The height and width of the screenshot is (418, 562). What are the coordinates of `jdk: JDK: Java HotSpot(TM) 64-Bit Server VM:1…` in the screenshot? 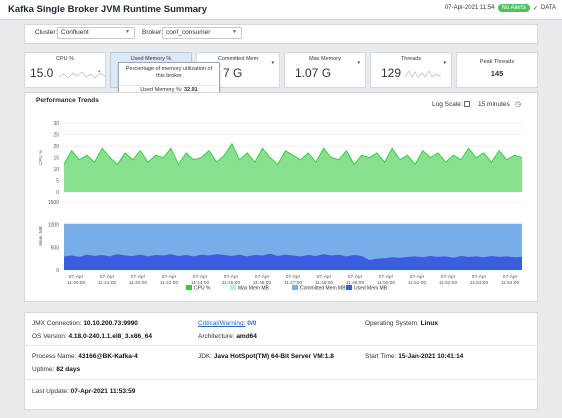 It's located at (266, 356).